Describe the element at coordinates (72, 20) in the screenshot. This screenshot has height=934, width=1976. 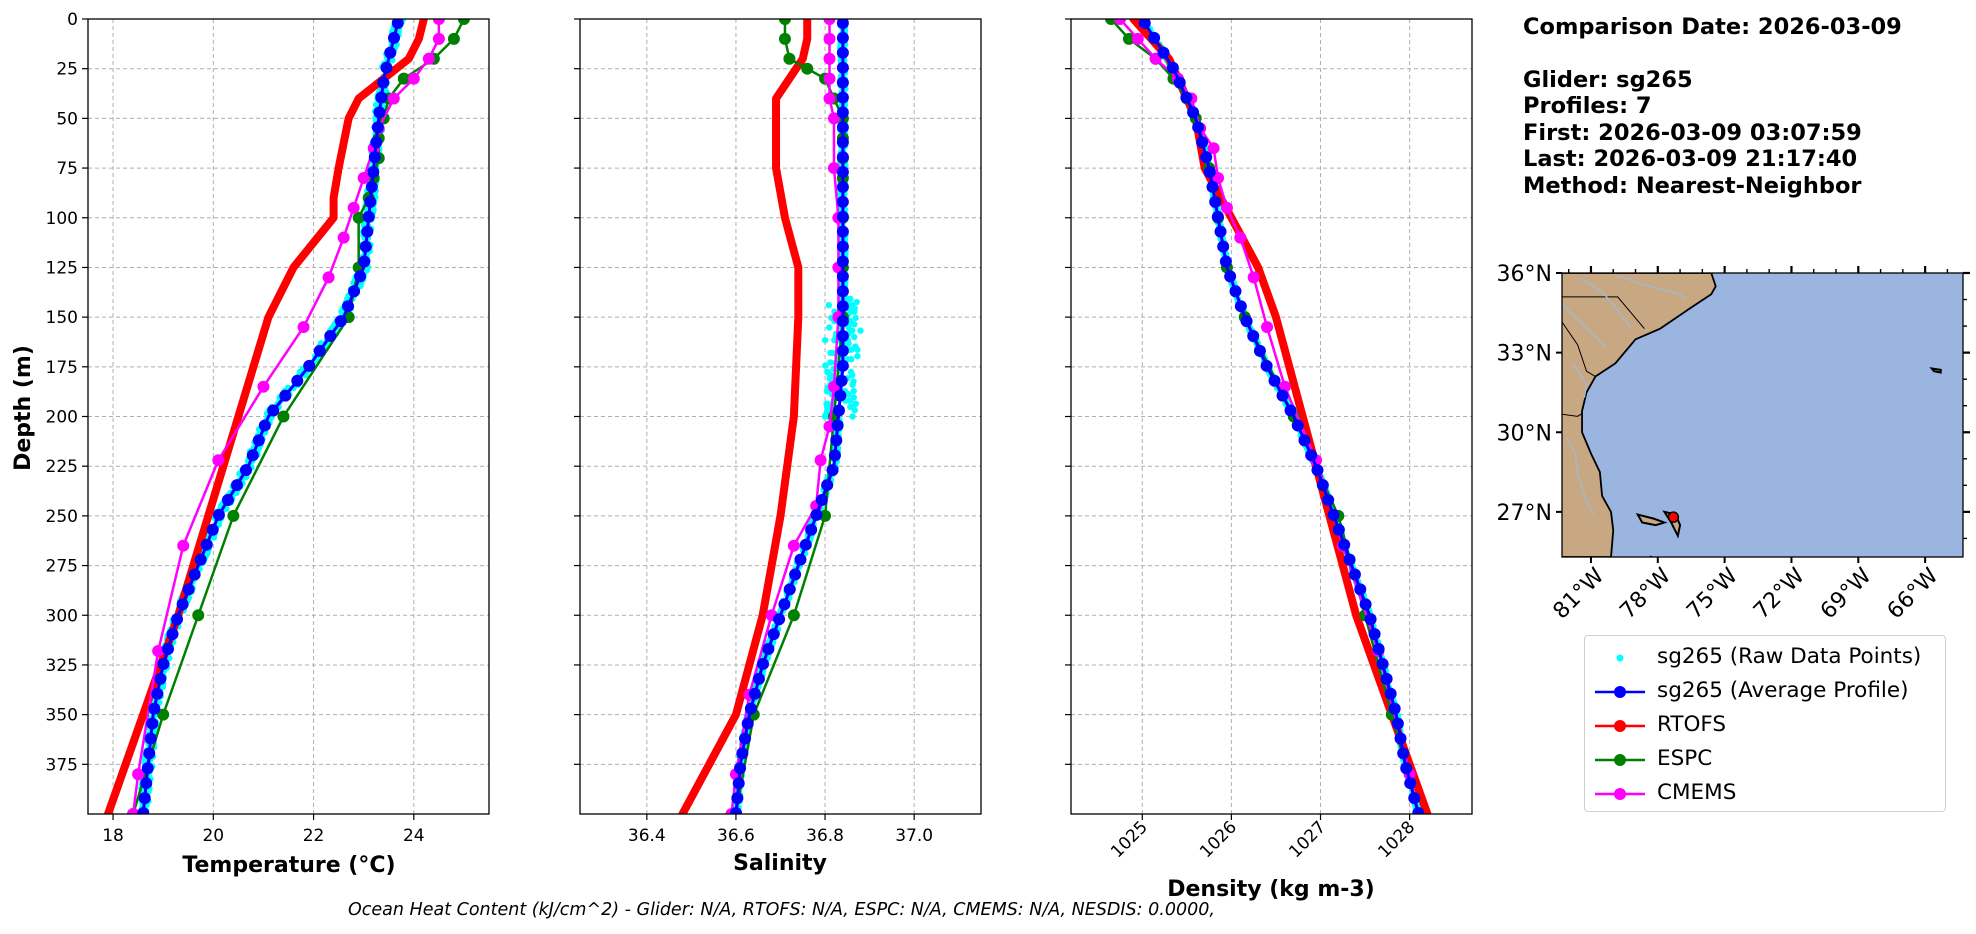
I see `y-tick-label: 0` at that location.